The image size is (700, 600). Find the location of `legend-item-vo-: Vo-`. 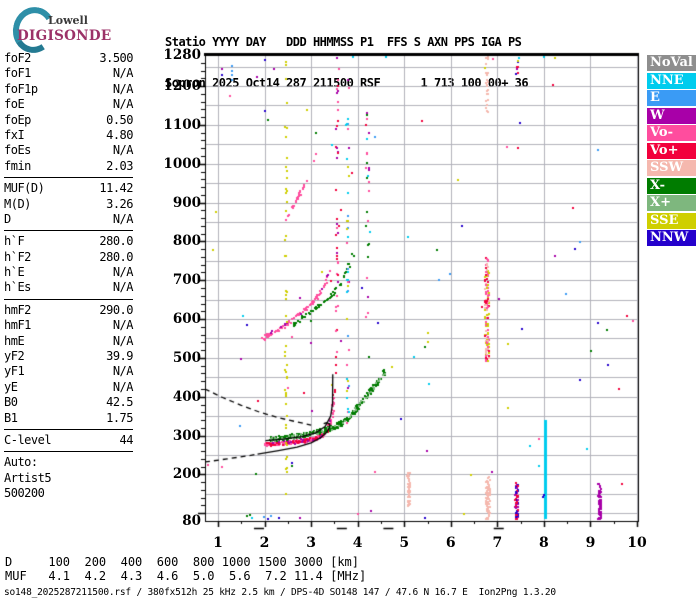

legend-item-vo-: Vo- is located at coordinates (671, 133).